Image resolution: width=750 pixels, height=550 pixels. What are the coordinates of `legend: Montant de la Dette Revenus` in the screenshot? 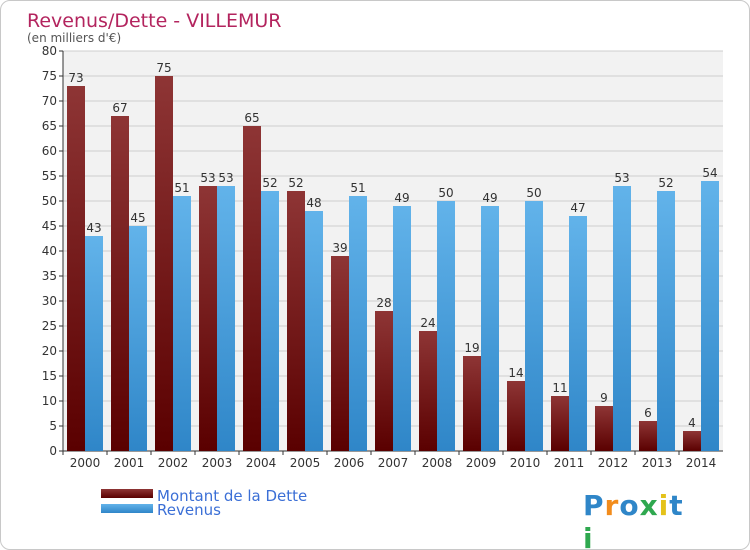 It's located at (204, 503).